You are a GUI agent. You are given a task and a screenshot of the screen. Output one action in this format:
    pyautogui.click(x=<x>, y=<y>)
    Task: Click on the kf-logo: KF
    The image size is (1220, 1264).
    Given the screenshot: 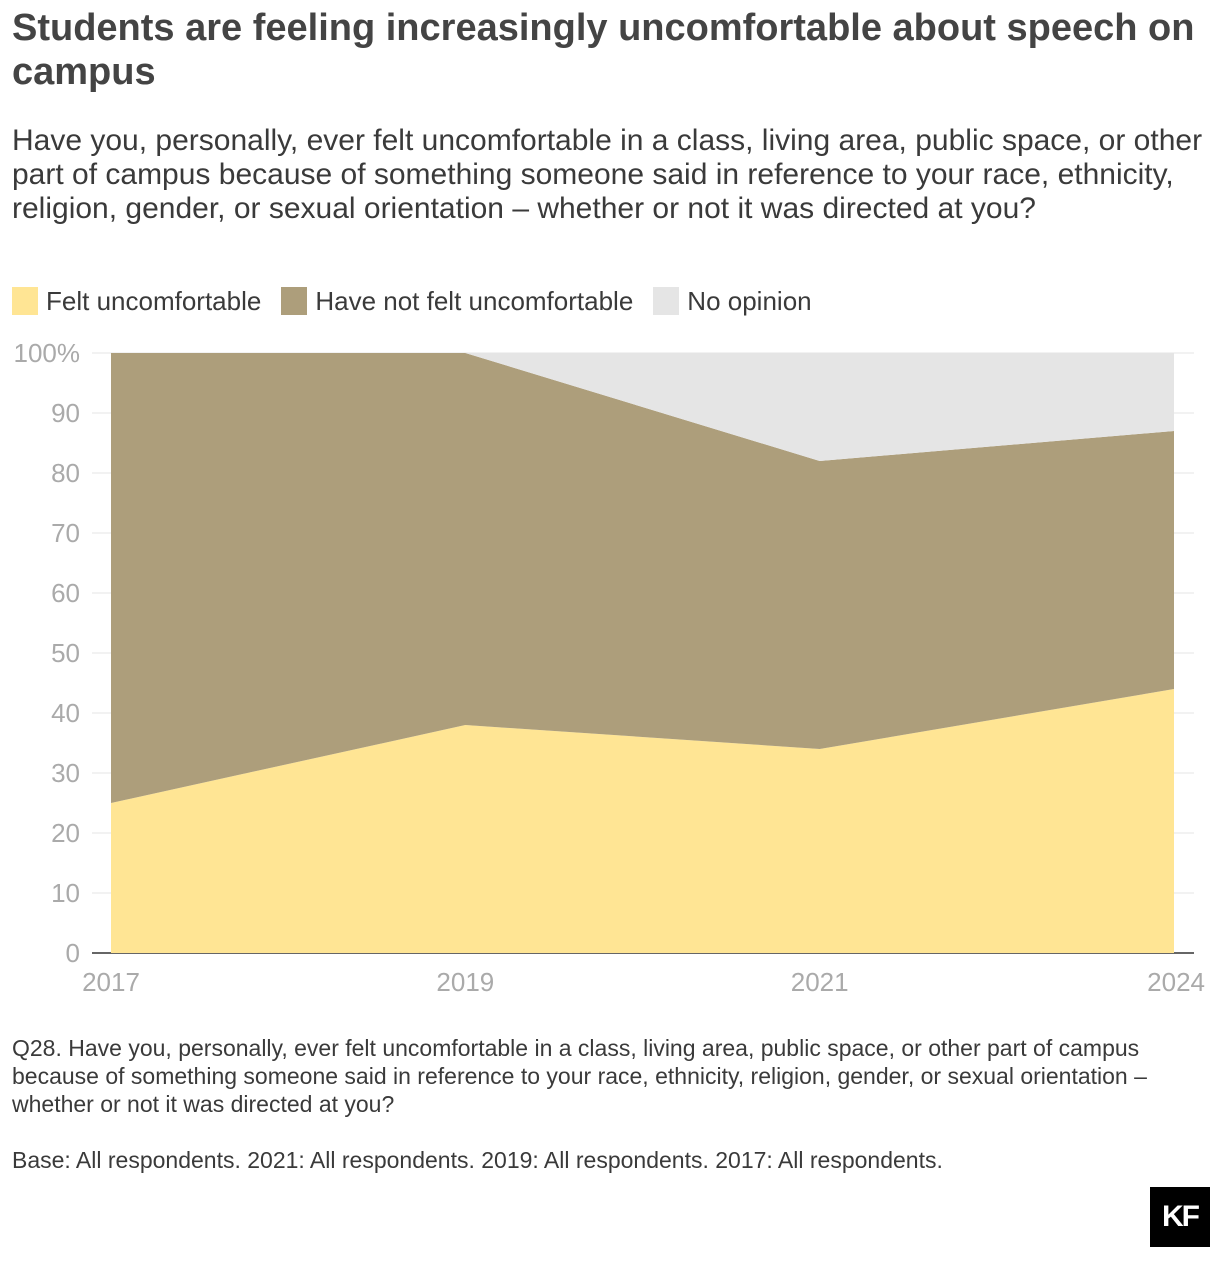 What is the action you would take?
    pyautogui.click(x=1180, y=1217)
    